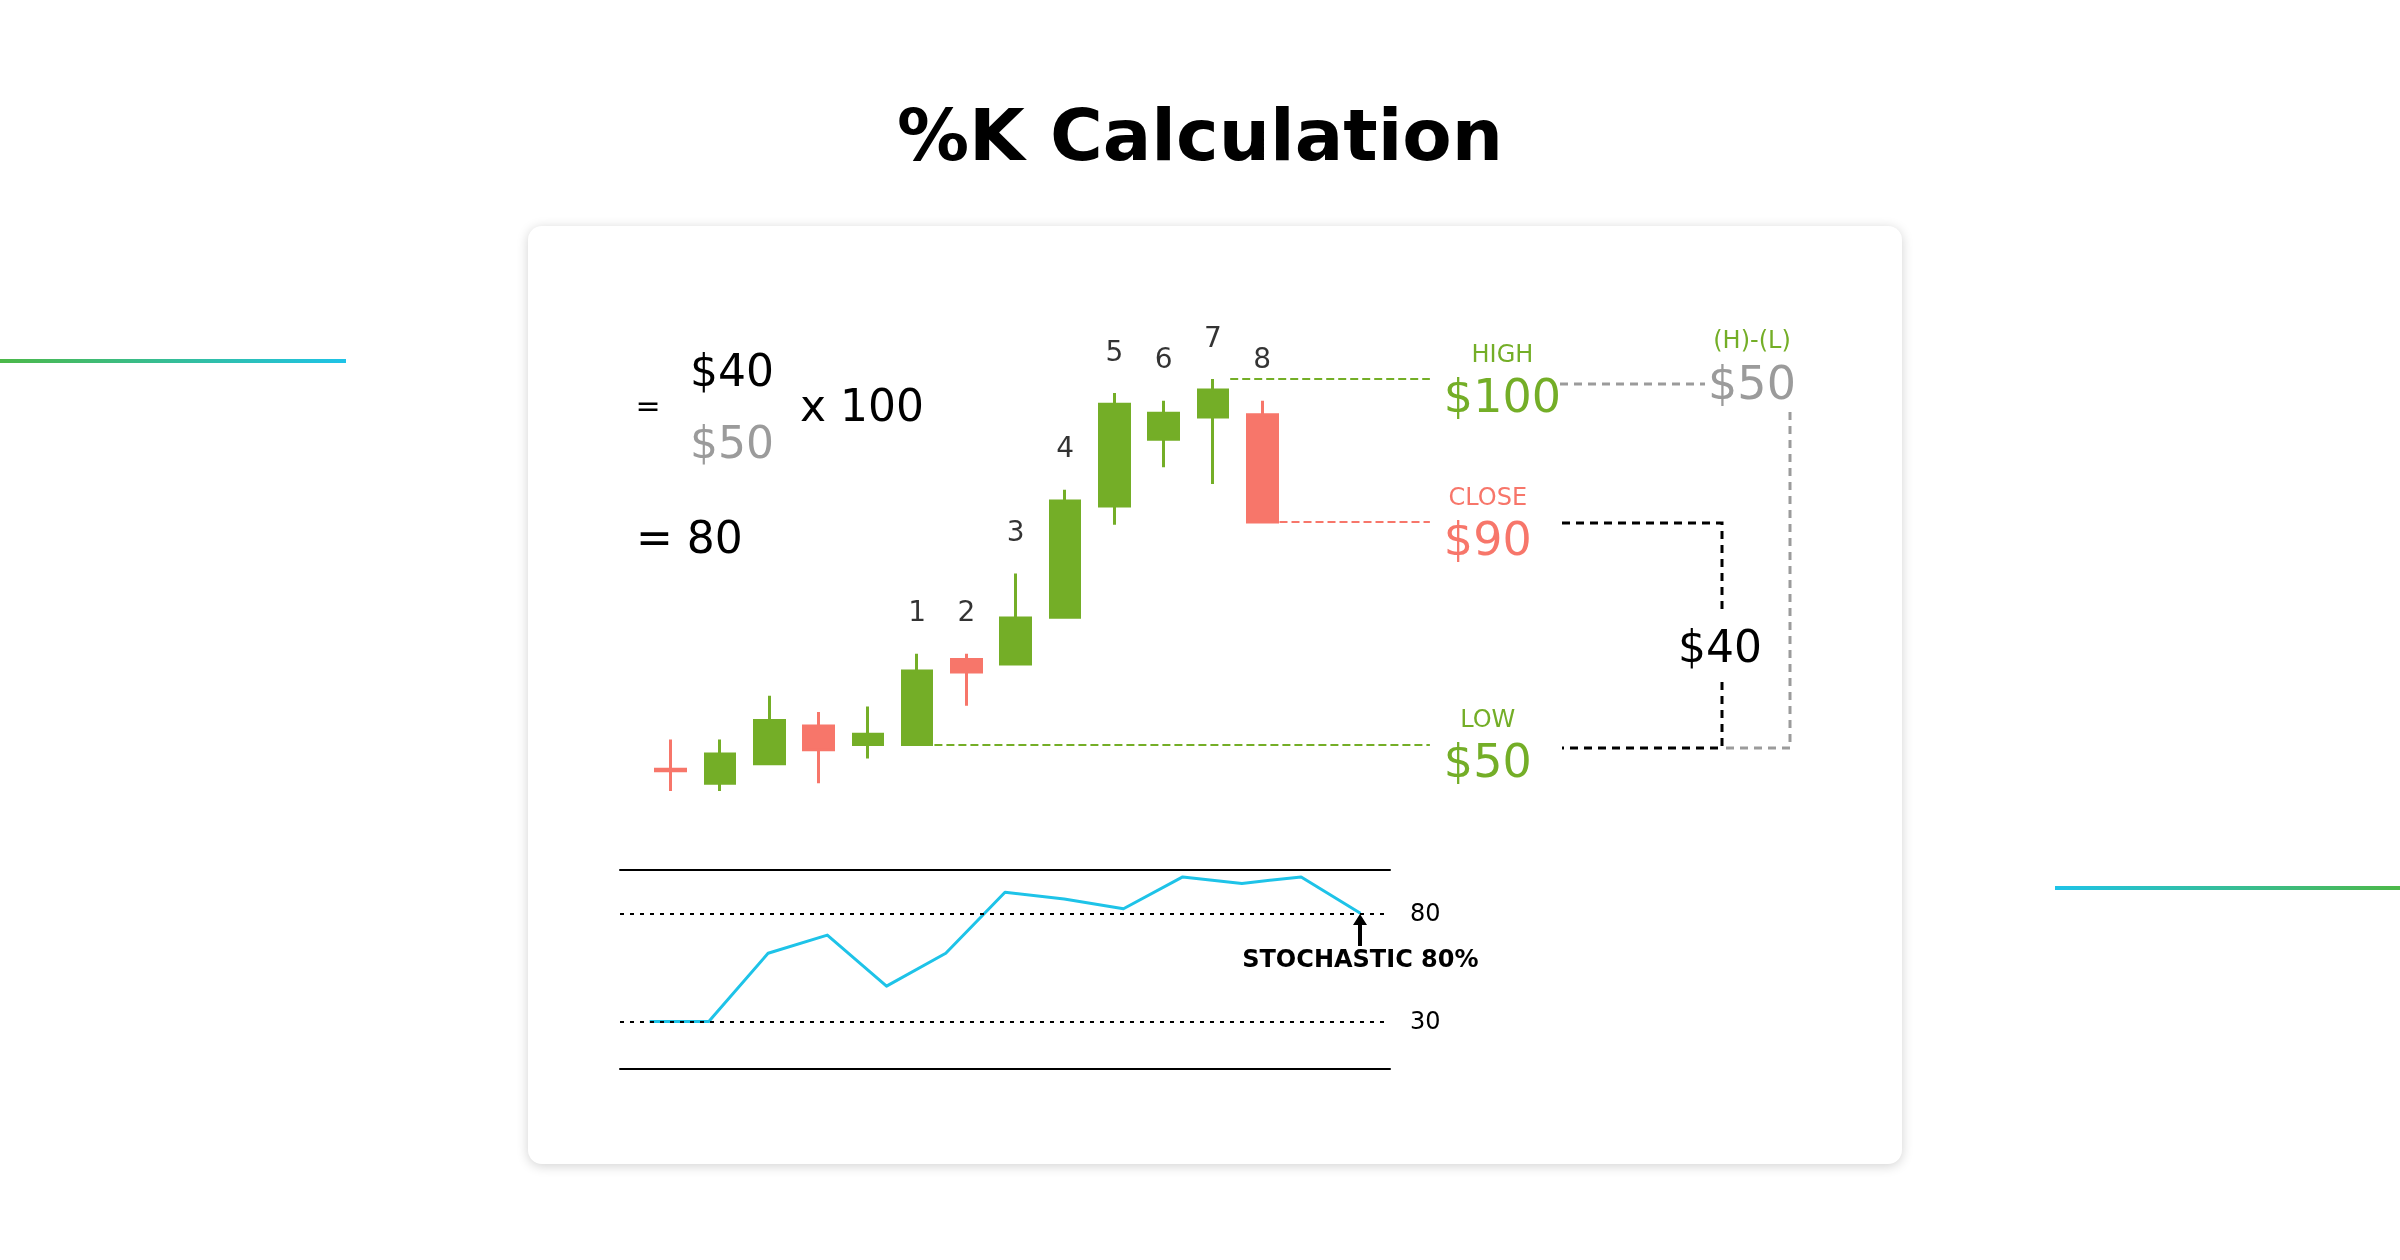  What do you see at coordinates (1752, 383) in the screenshot?
I see `text: $50` at bounding box center [1752, 383].